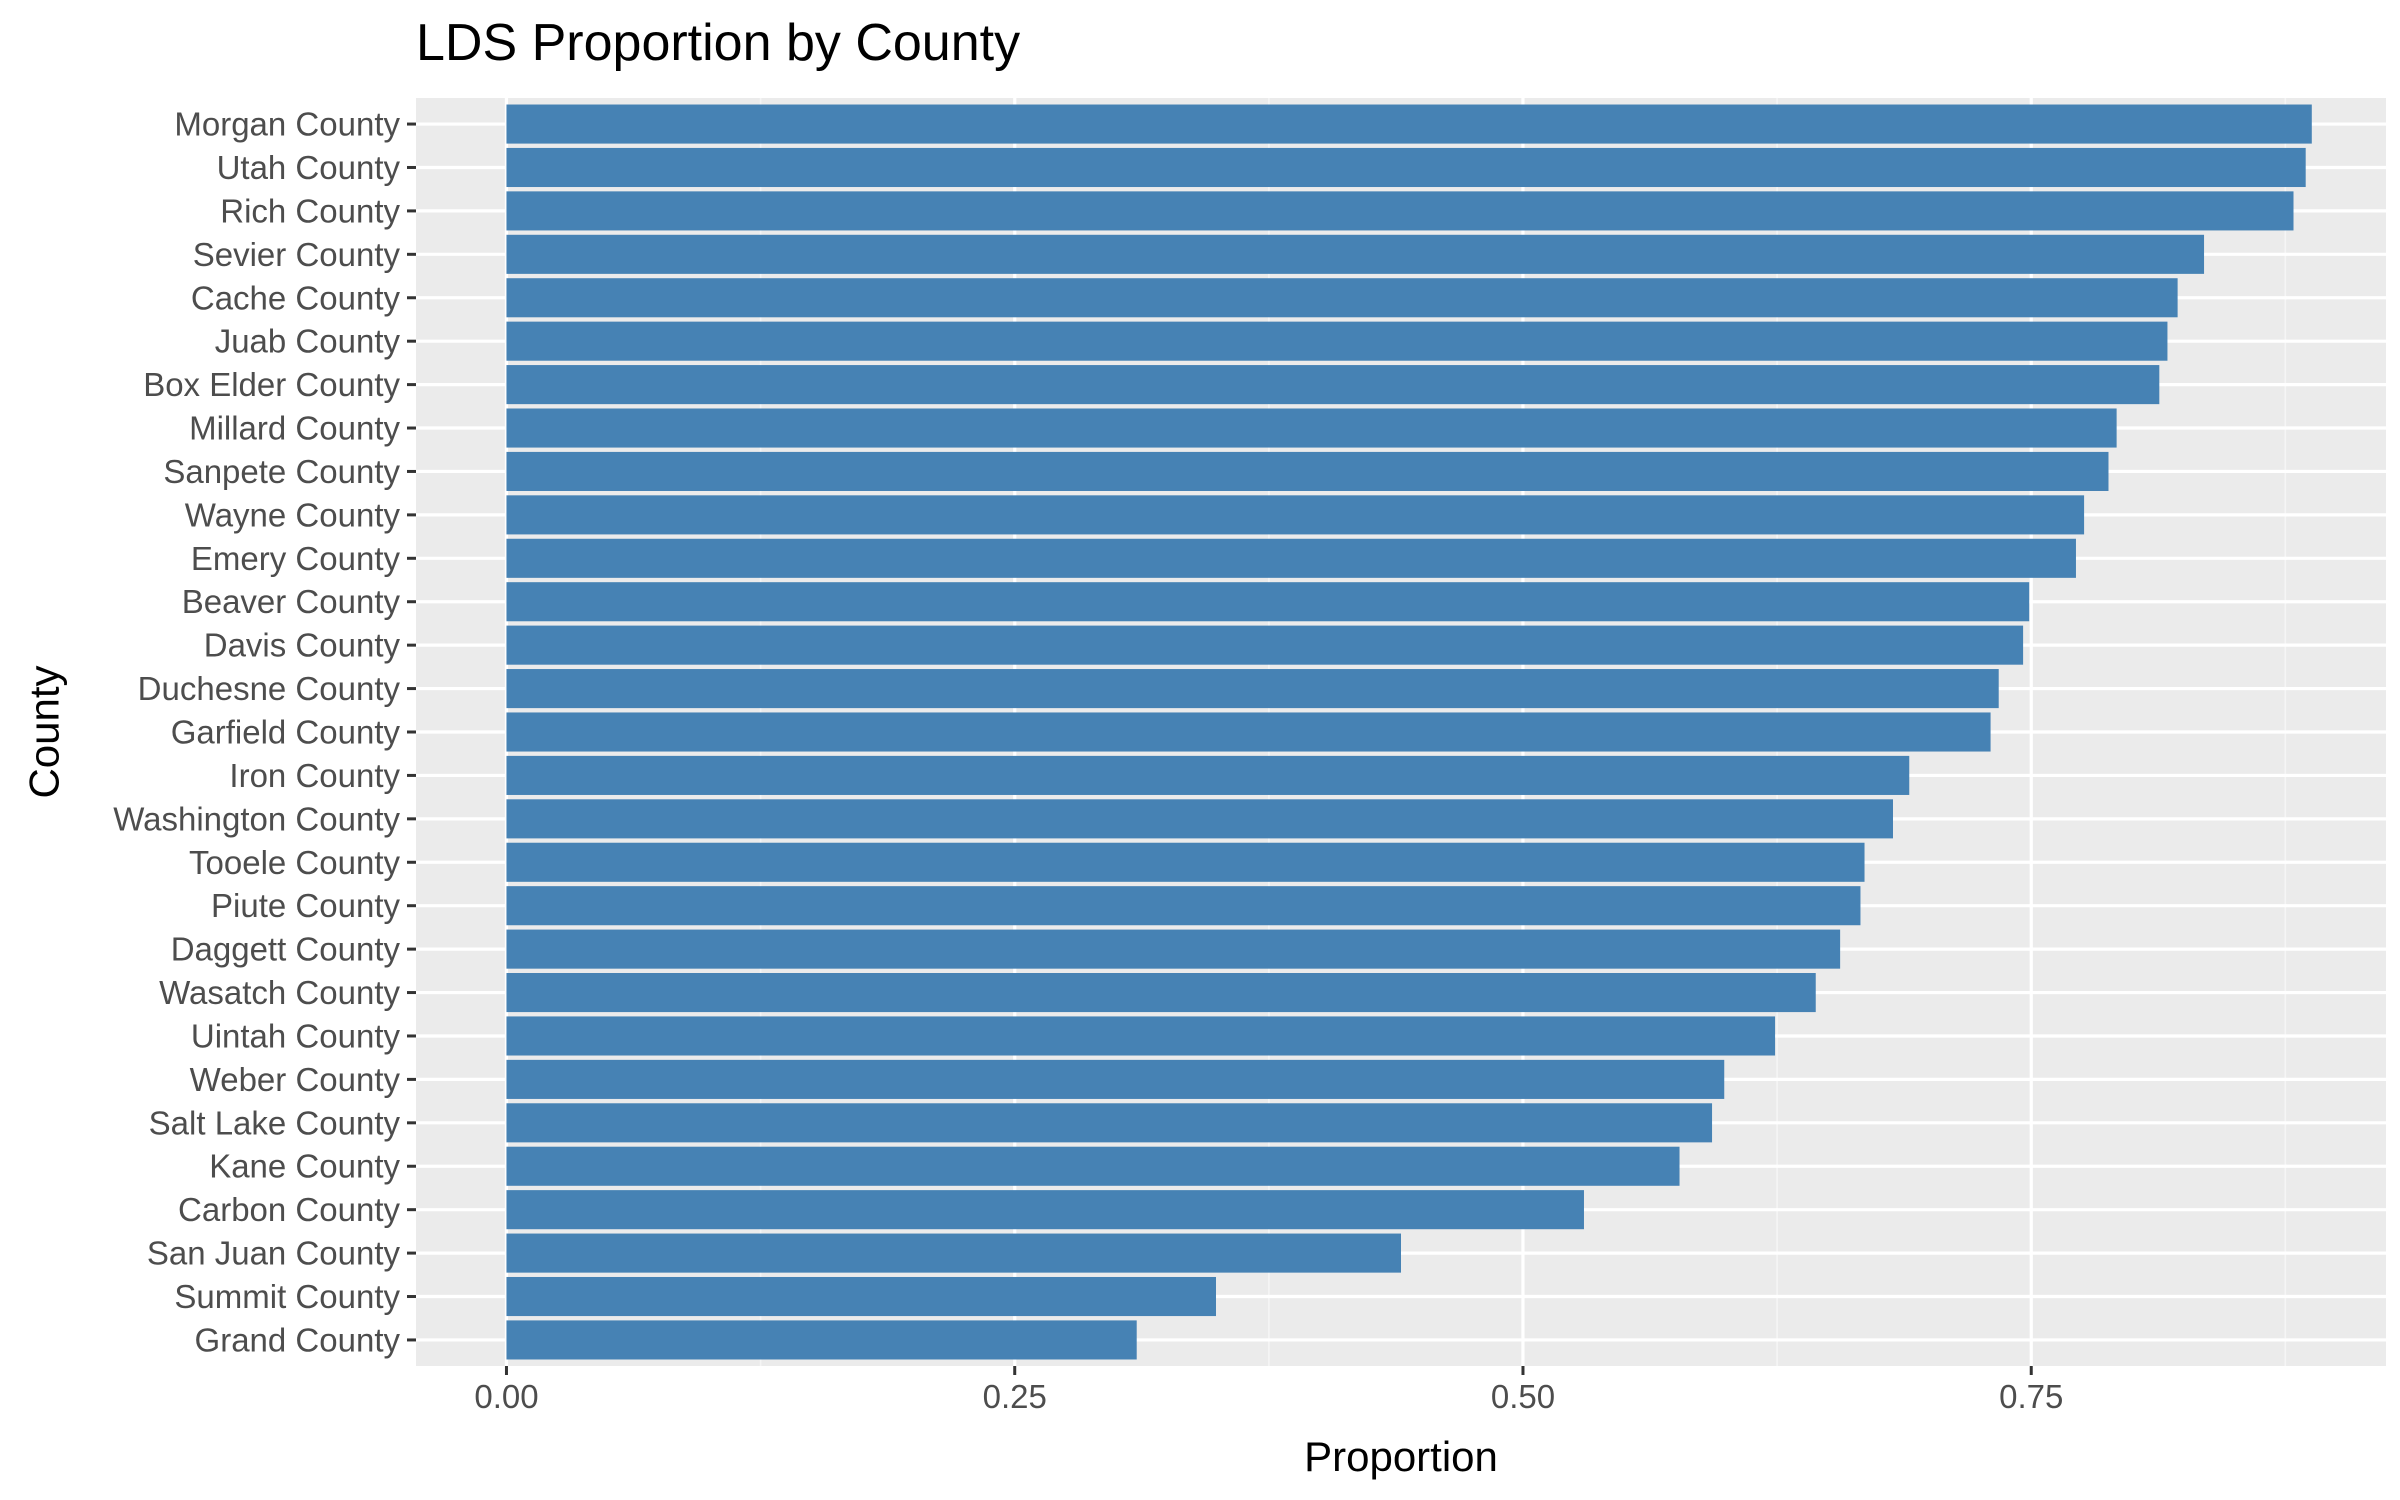  I want to click on y-tick-label: Wasatch County, so click(279, 992).